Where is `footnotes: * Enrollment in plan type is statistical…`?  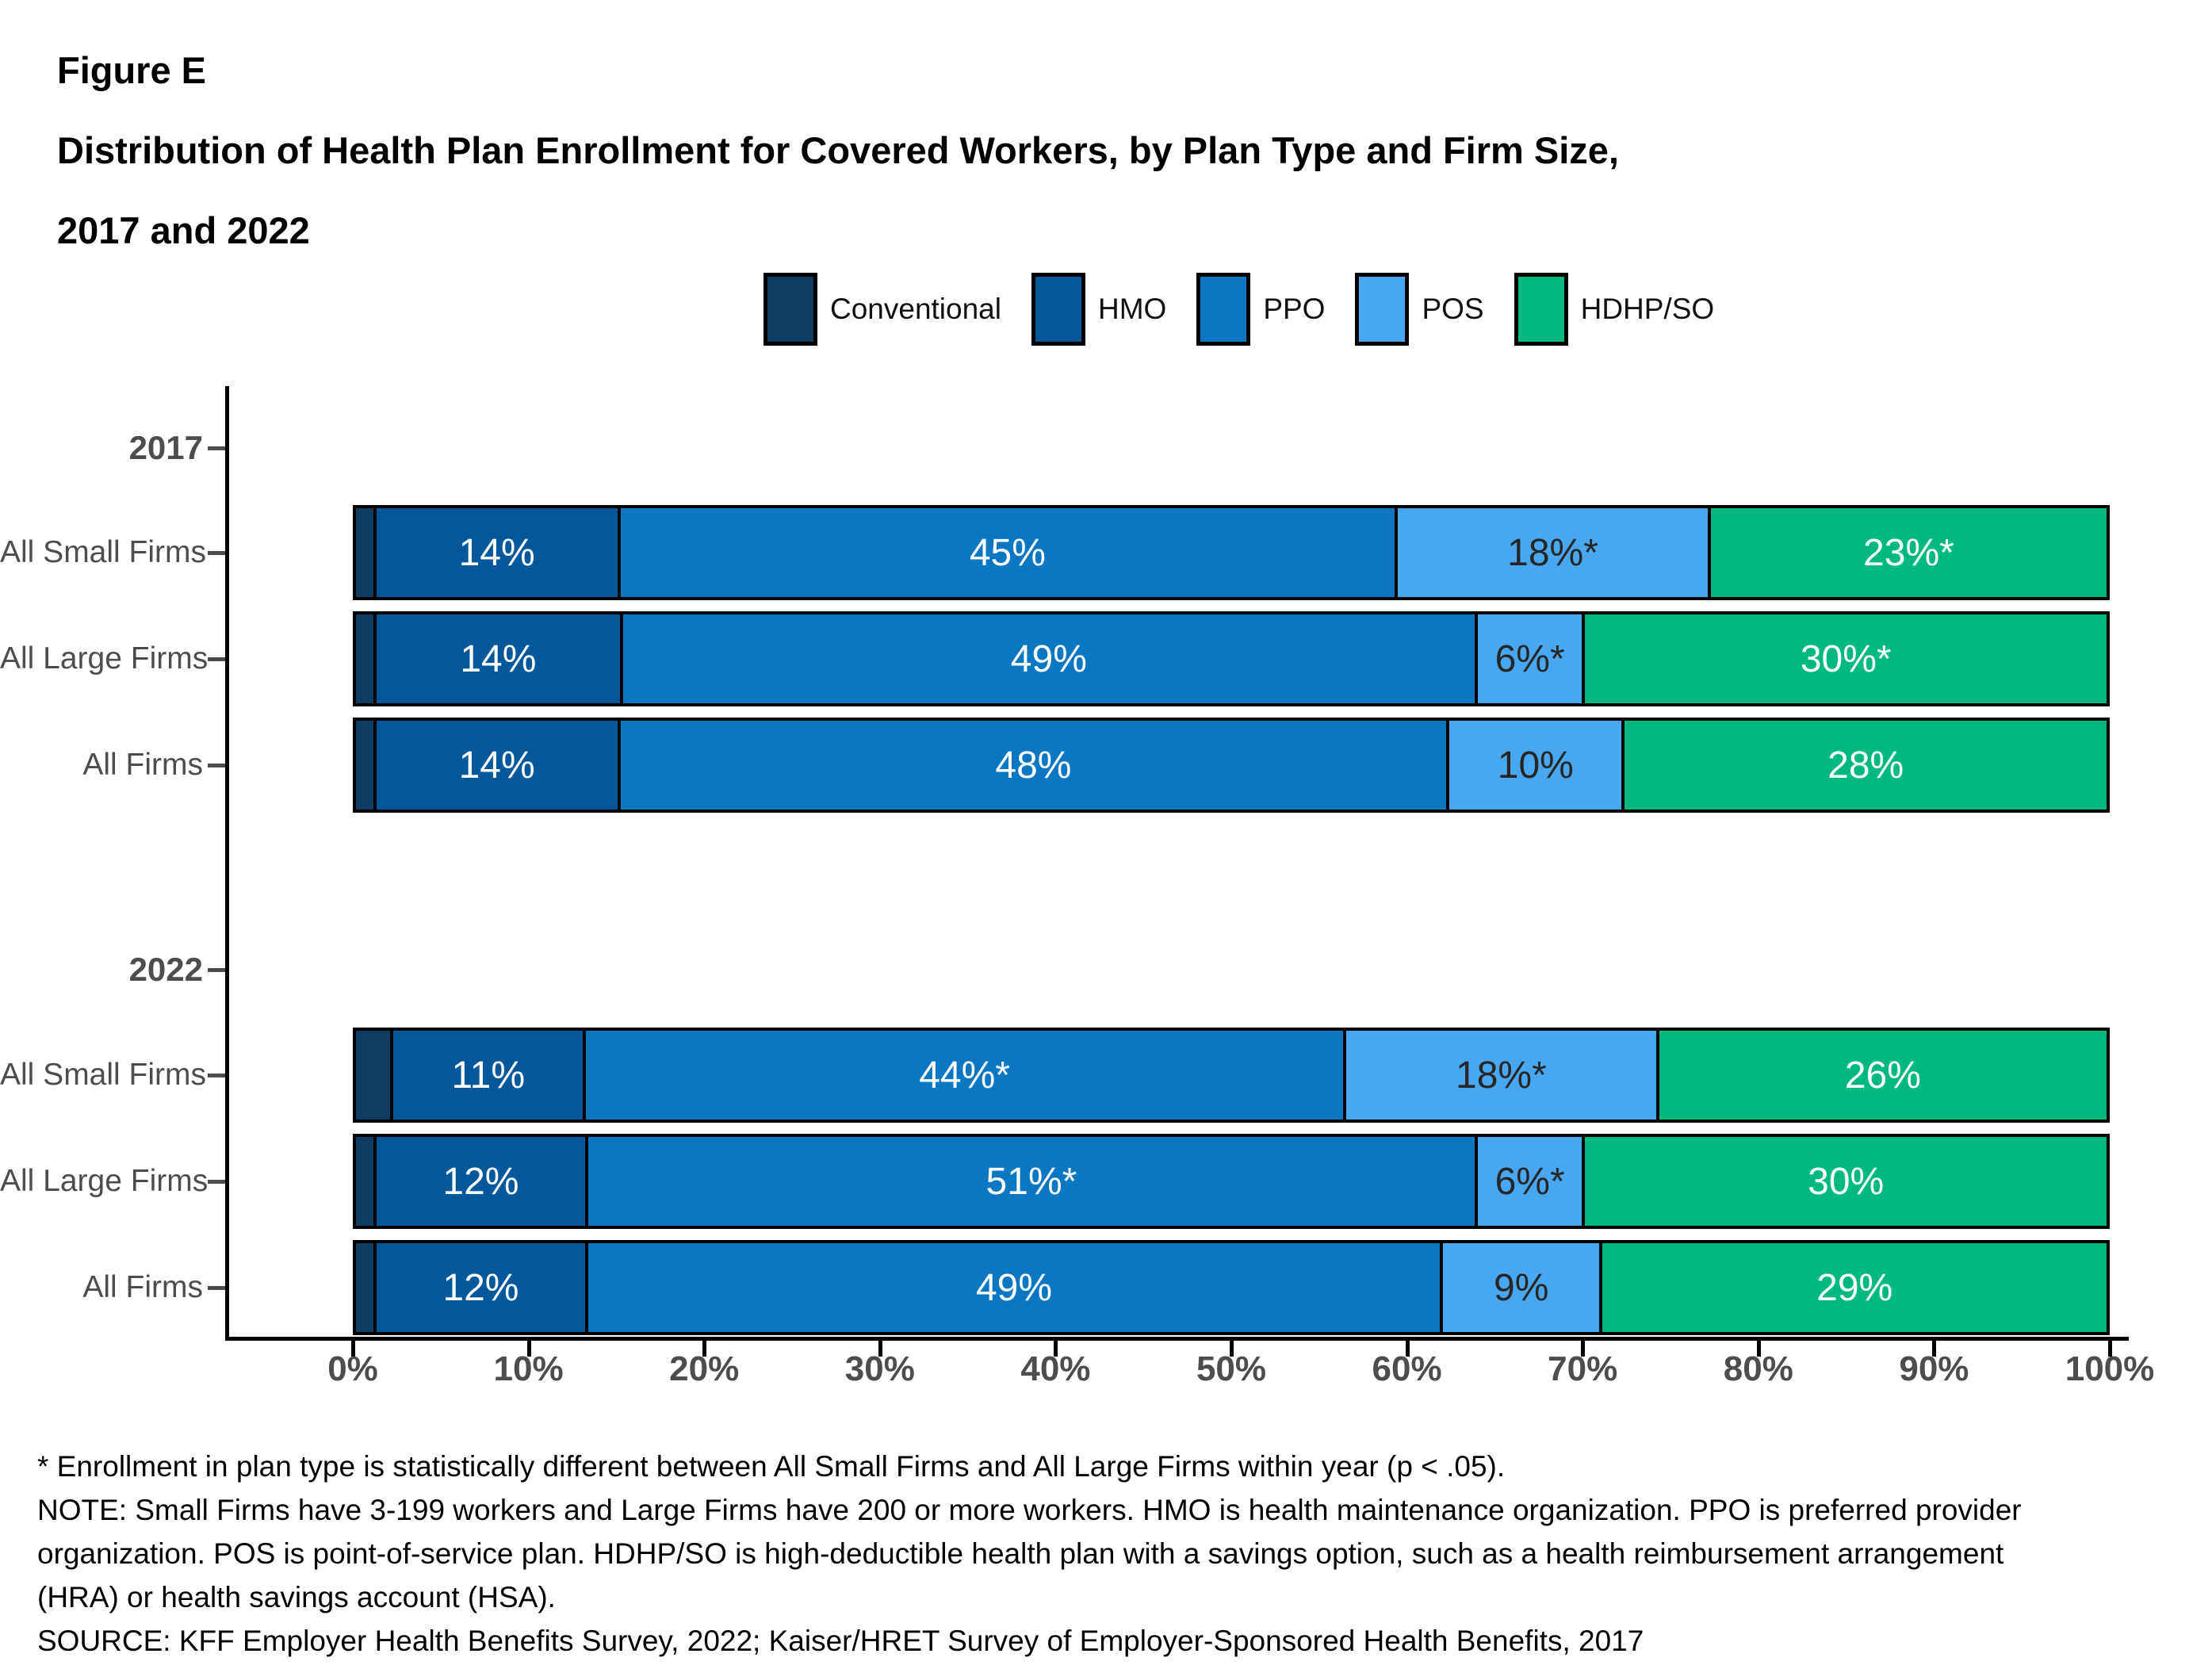 footnotes: * Enrollment in plan type is statistical… is located at coordinates (1029, 1554).